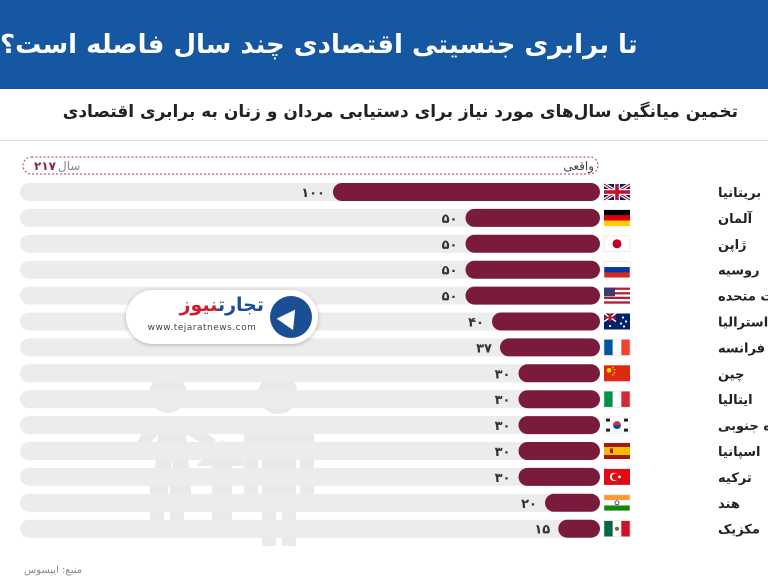  Describe the element at coordinates (617, 476) in the screenshot. I see `turkey-flag-icon` at that location.